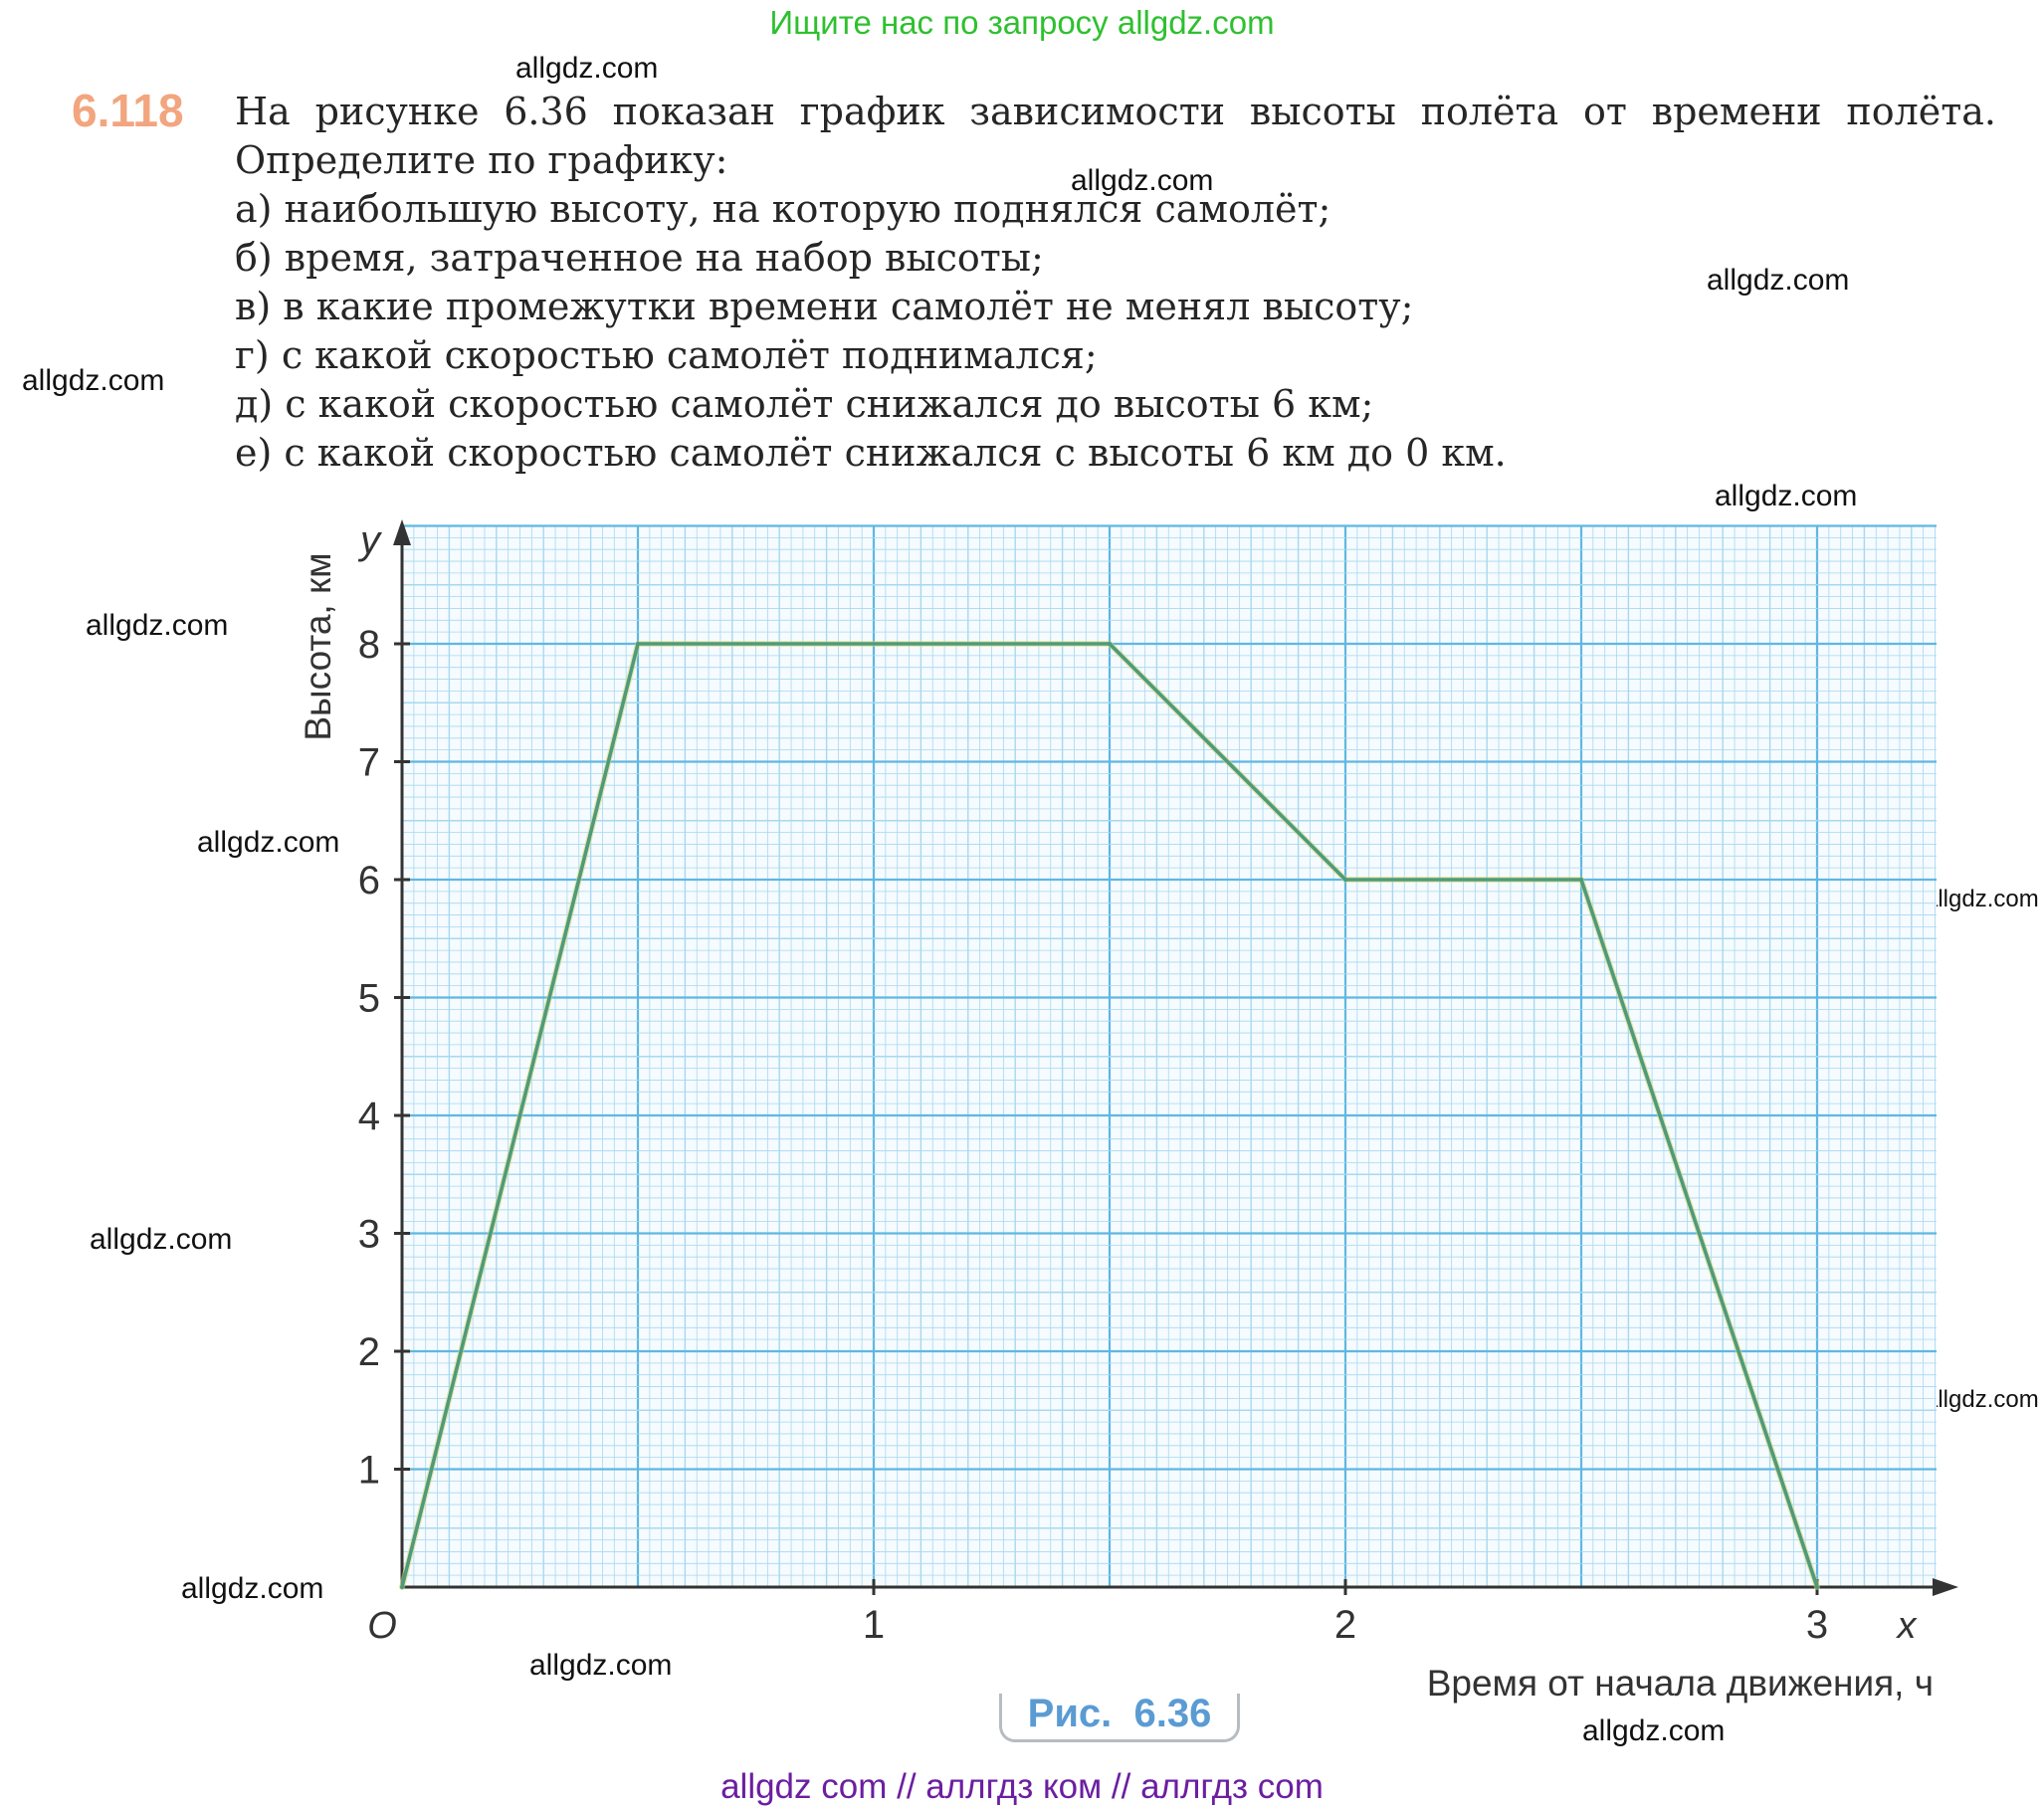 This screenshot has width=2044, height=1807. Describe the element at coordinates (382, 1626) in the screenshot. I see `origin-label: O` at that location.